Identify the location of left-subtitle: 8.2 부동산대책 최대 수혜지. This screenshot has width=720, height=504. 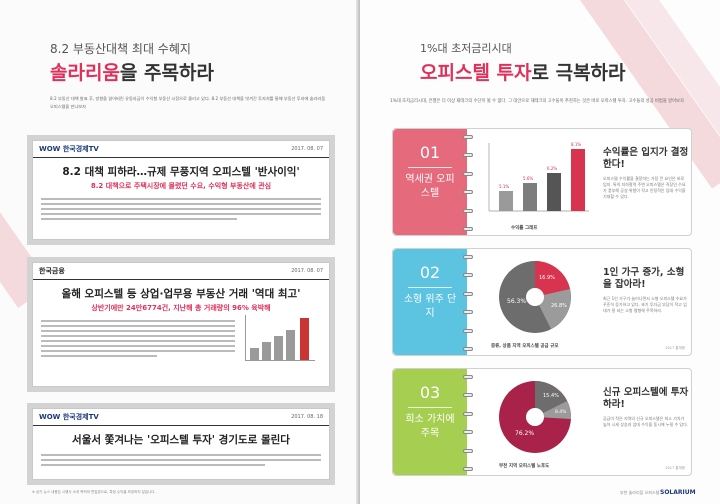
(120, 49).